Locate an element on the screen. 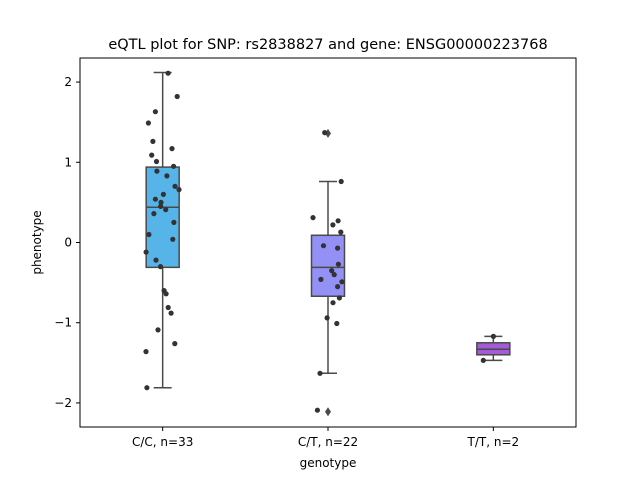  x-tick-label: C/C, n=33 is located at coordinates (162, 442).